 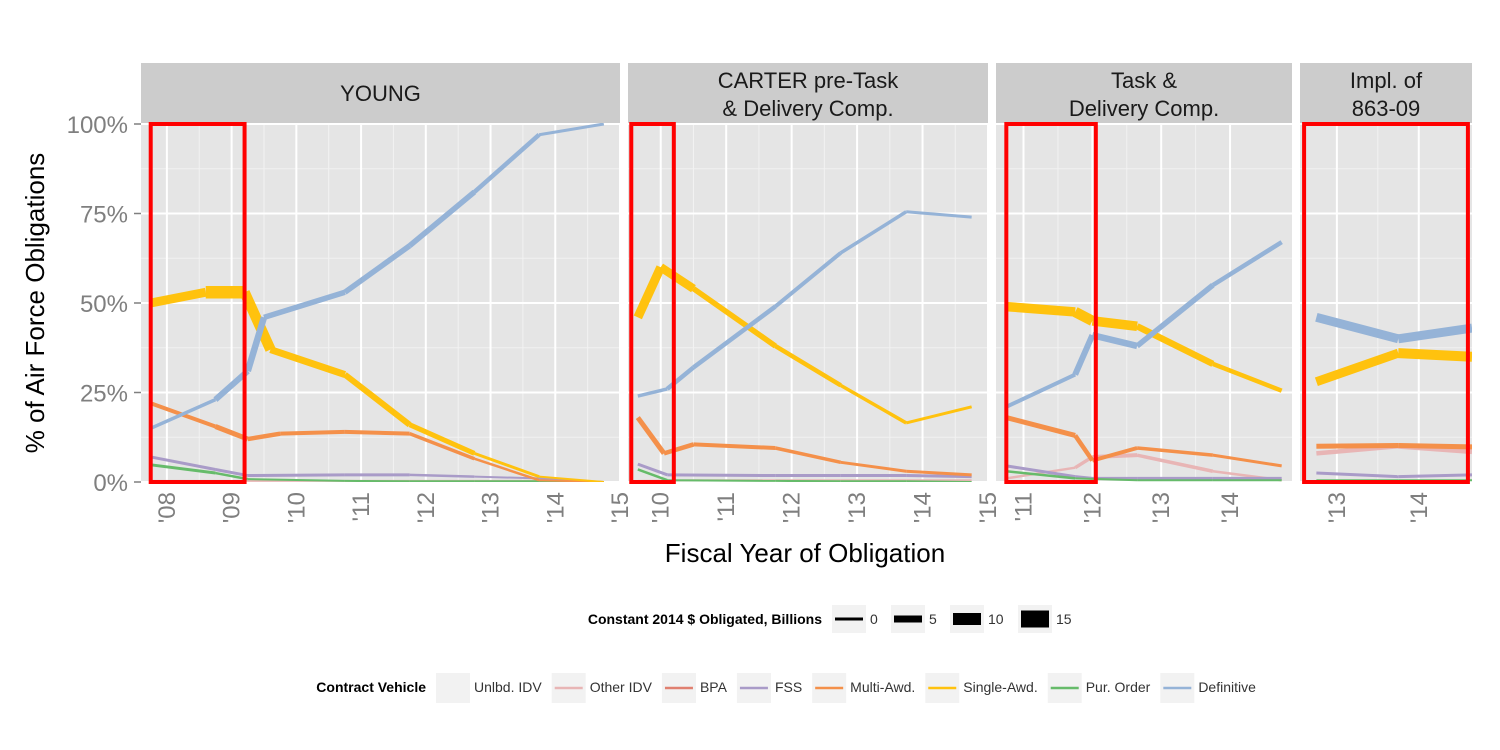 What do you see at coordinates (855, 619) in the screenshot?
I see `size-legend-item: 0` at bounding box center [855, 619].